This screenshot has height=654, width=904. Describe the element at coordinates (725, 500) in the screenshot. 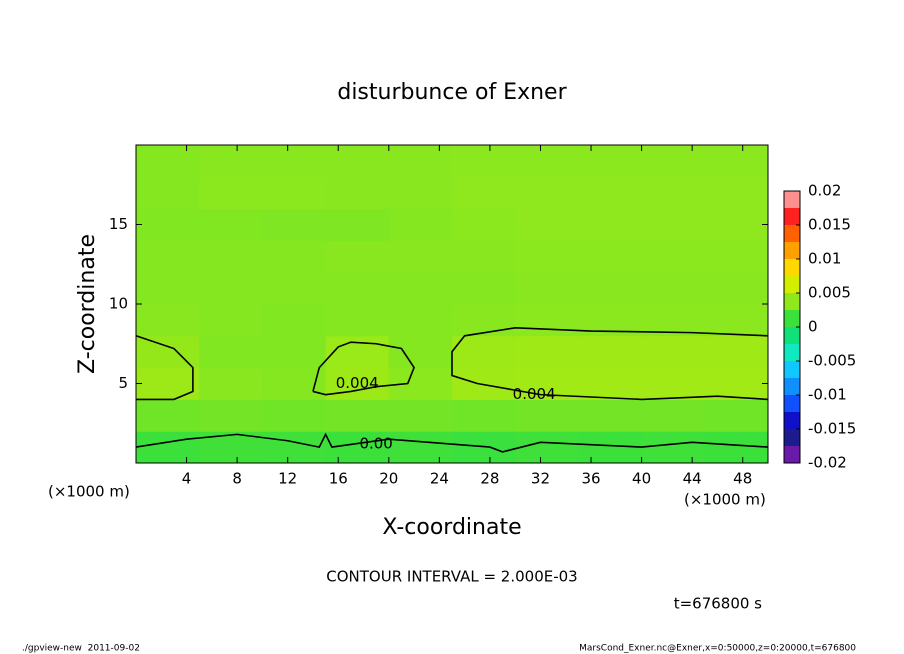

I see `x-unit: (×1000 m)` at that location.